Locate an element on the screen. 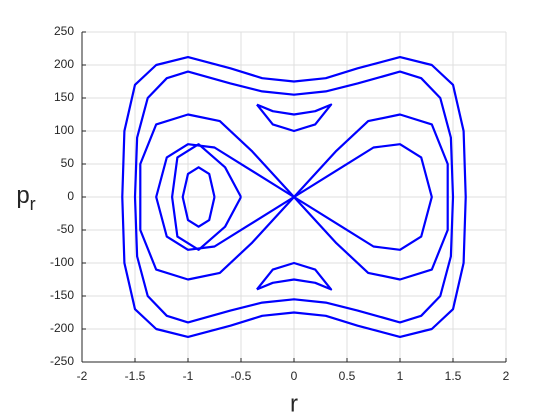 The width and height of the screenshot is (560, 420). y-tick-label: -100 is located at coordinates (62, 262).